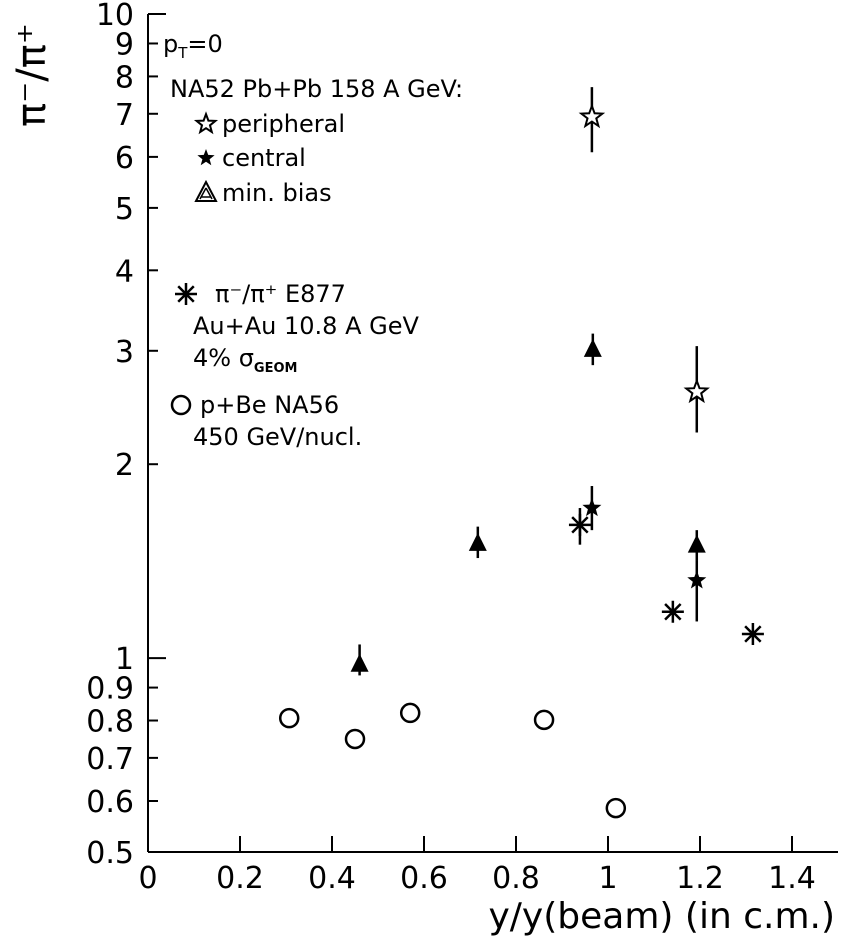  What do you see at coordinates (147, 878) in the screenshot?
I see `x-tick-label: 0` at bounding box center [147, 878].